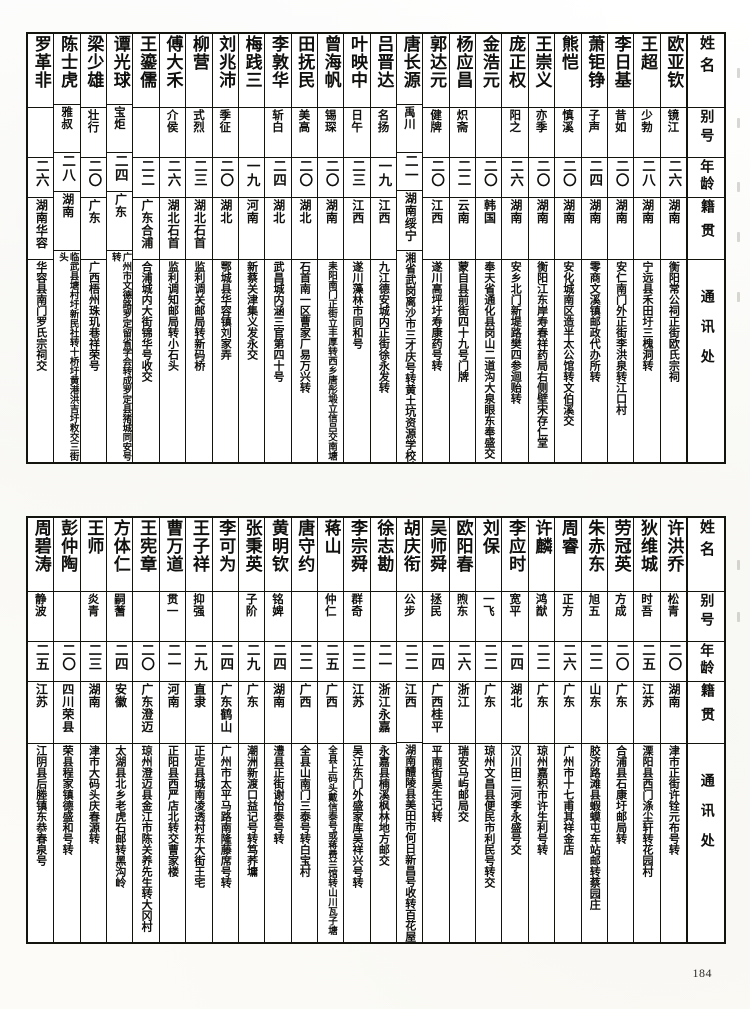 The width and height of the screenshot is (750, 1009). I want to click on address-text: 华容县南门罗氏宗祠交, so click(41, 316).